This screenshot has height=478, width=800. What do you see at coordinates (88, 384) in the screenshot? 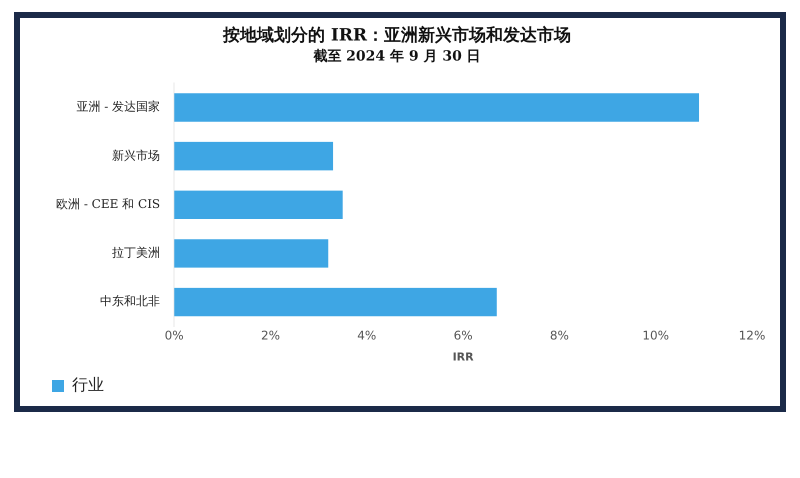
I see `legend-label: 行业` at bounding box center [88, 384].